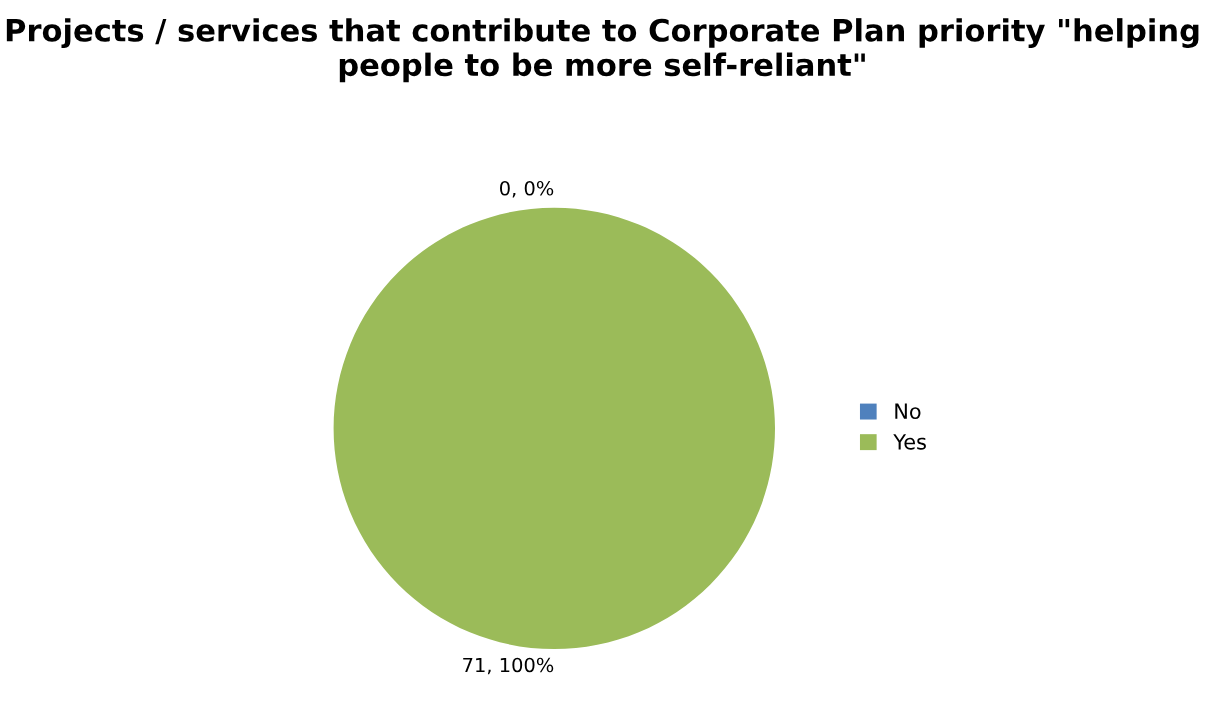 The height and width of the screenshot is (726, 1205). I want to click on chart-title: Projects / services that contribute to Corporate Plan priority "helping people to be more self-reliant", so click(602, 50).